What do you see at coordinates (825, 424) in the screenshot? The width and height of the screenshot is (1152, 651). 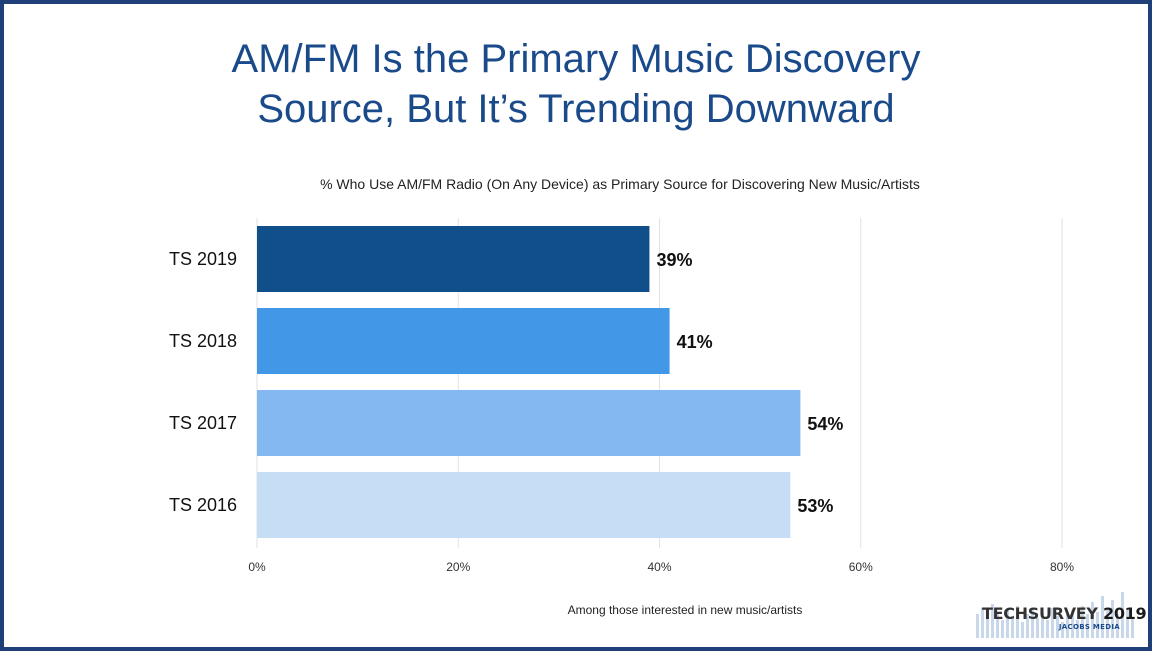 I see `value-label: 54%` at bounding box center [825, 424].